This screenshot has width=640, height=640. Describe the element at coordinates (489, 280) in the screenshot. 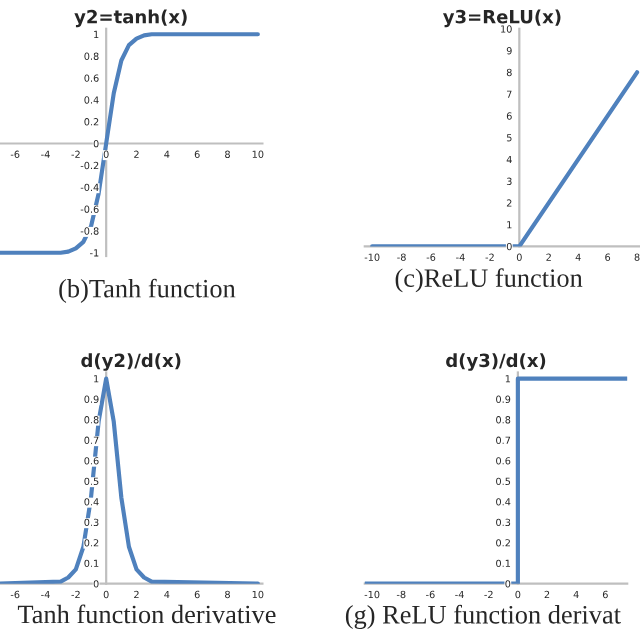

I see `text: (c)ReLU function` at that location.